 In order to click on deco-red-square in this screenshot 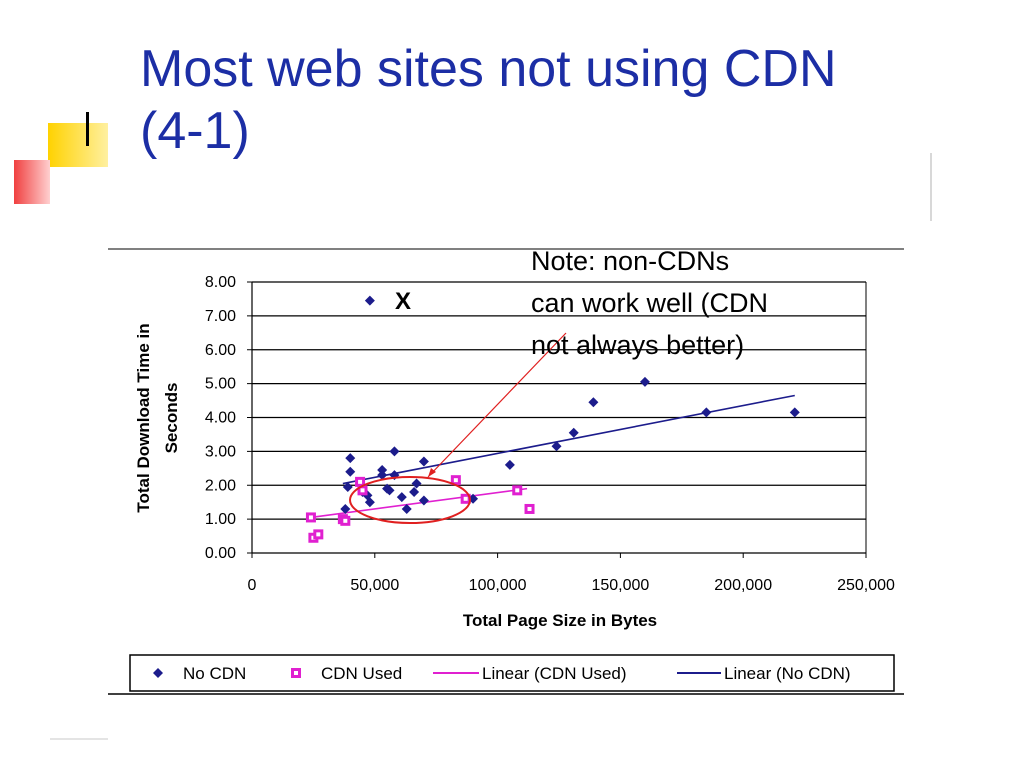, I will do `click(32, 182)`.